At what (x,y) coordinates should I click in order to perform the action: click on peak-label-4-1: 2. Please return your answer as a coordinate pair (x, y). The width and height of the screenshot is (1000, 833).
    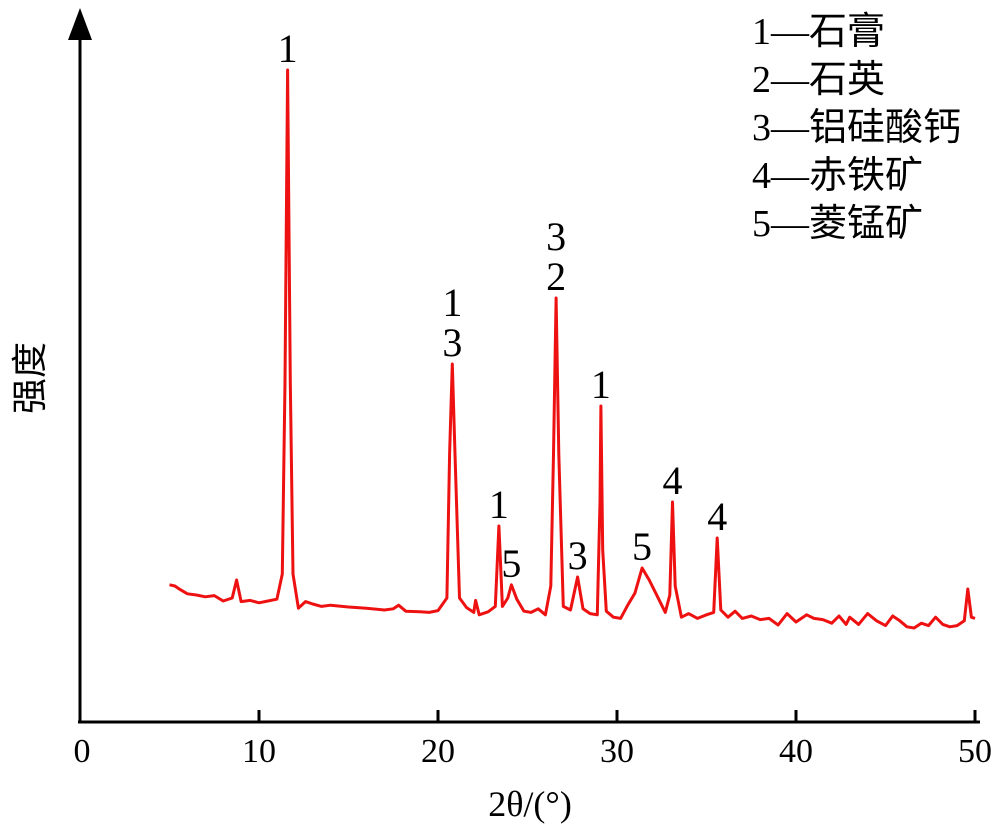
    Looking at the image, I should click on (556, 276).